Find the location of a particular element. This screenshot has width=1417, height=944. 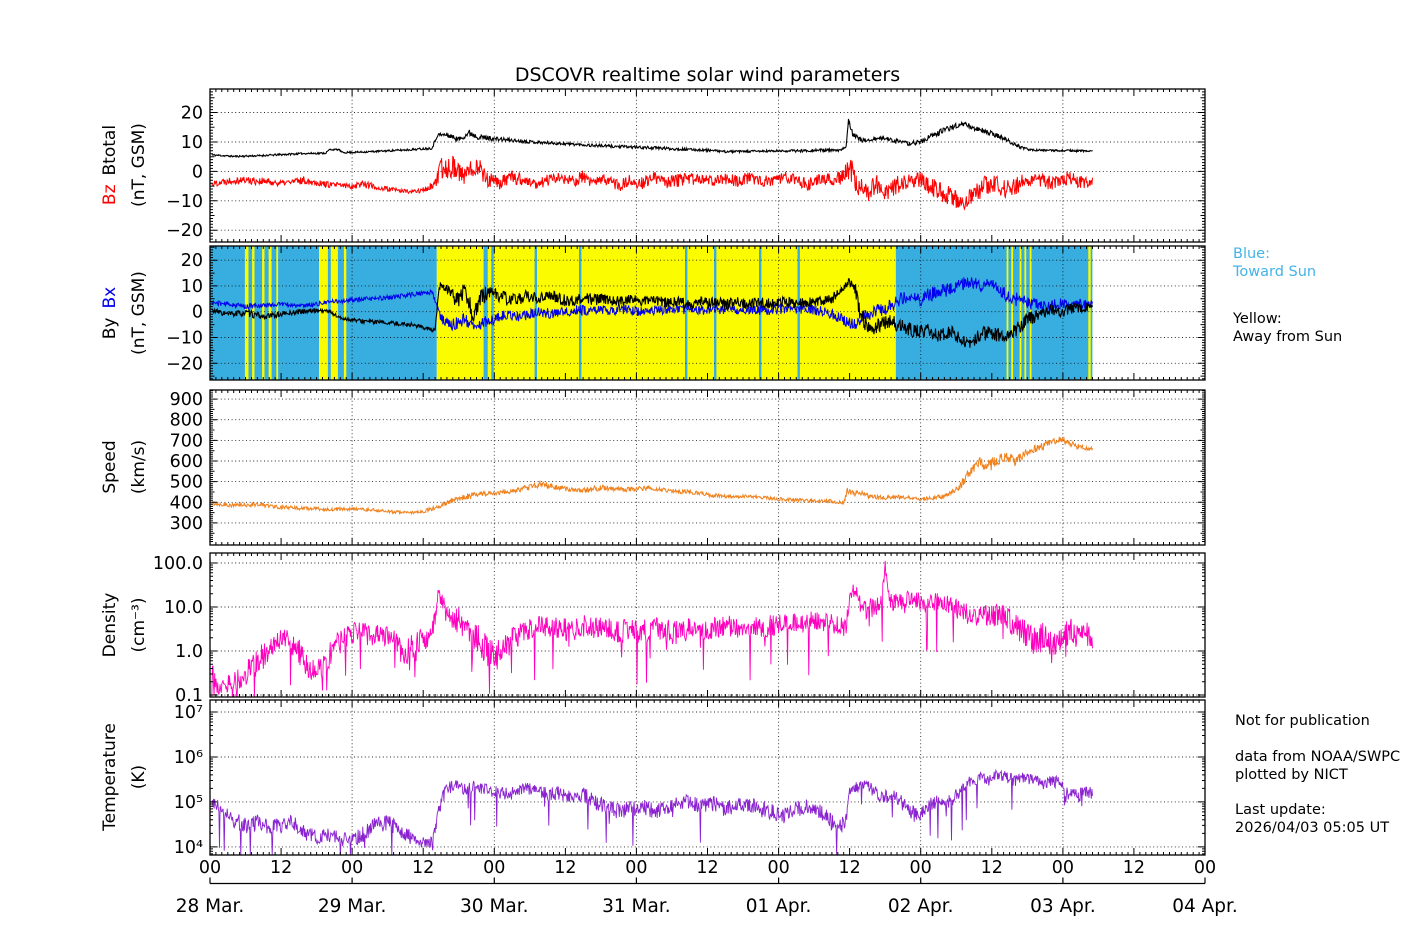

note-last-update-time: 2026/04/03 05:05 UT is located at coordinates (1312, 828).